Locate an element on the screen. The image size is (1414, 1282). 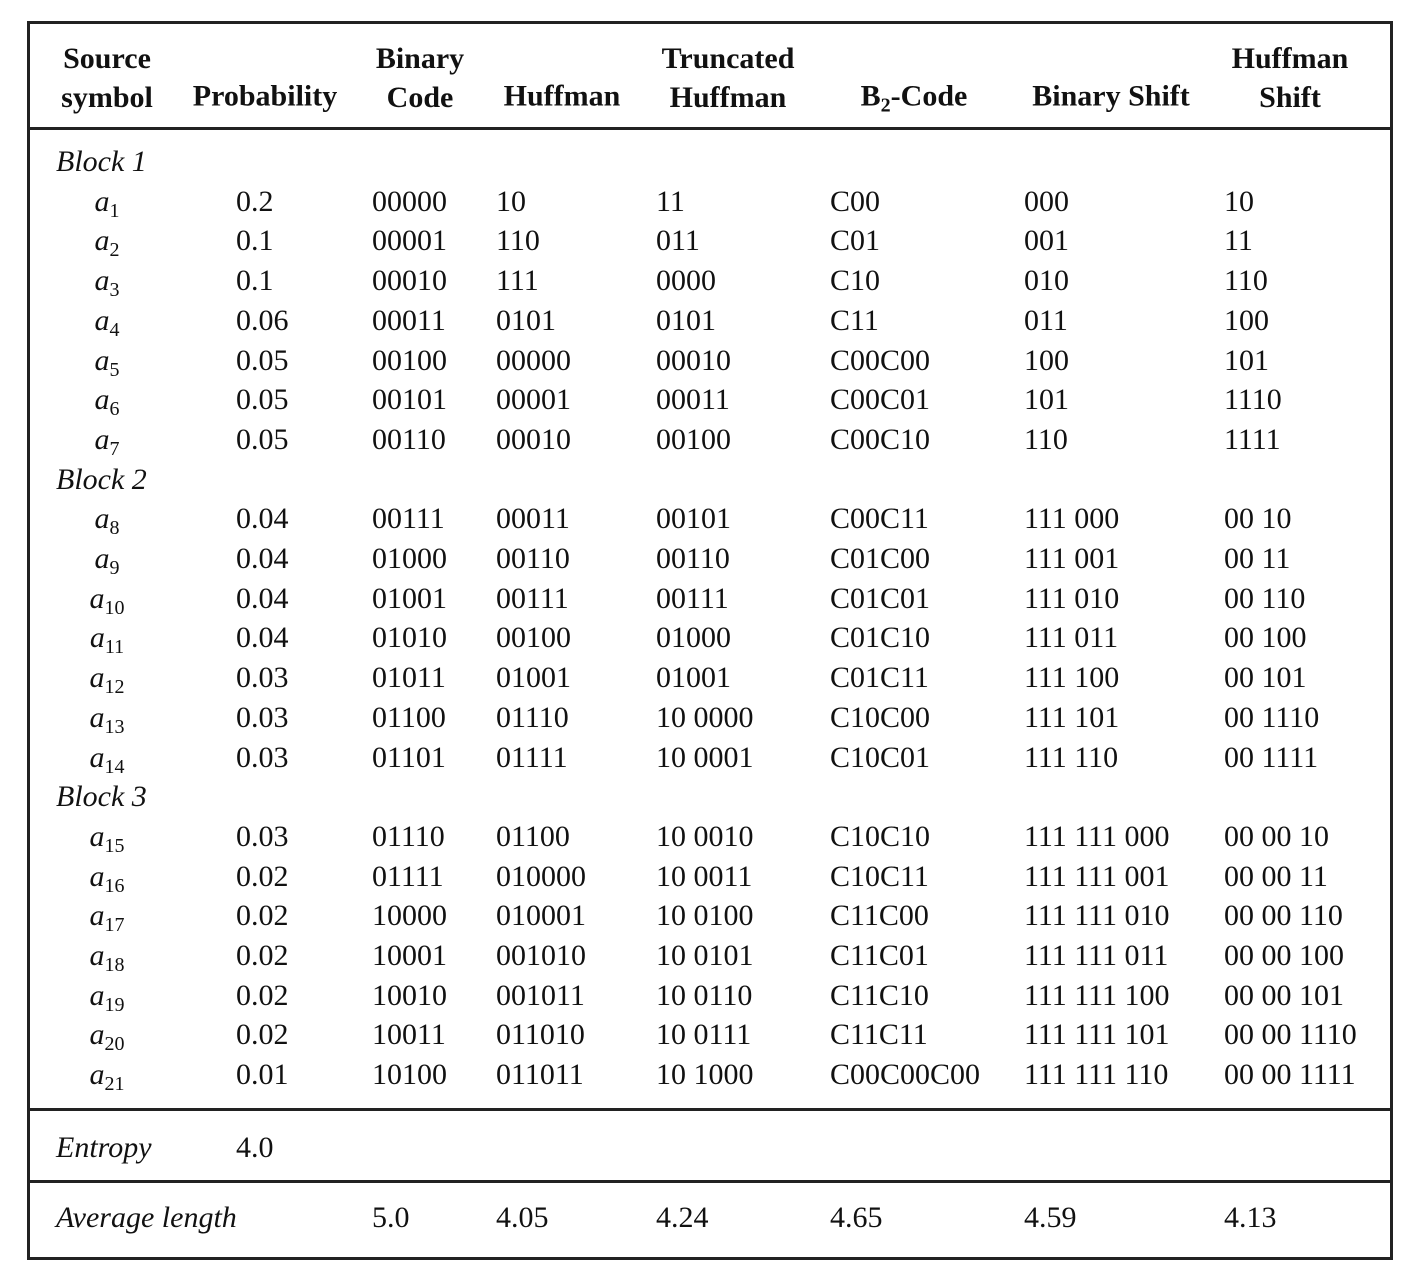
cell: 111 111 110 is located at coordinates (1096, 1075).